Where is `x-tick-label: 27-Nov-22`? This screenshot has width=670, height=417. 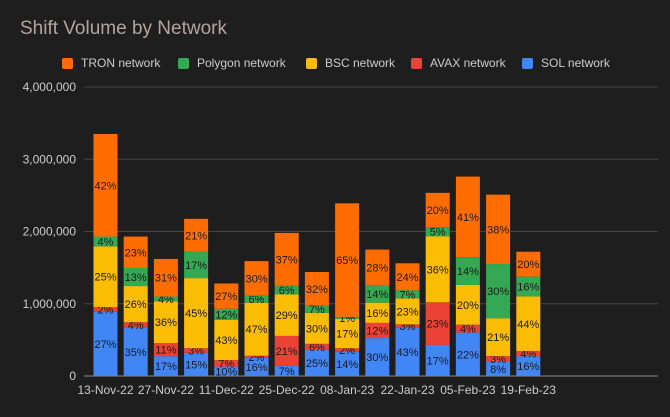
x-tick-label: 27-Nov-22 is located at coordinates (166, 390).